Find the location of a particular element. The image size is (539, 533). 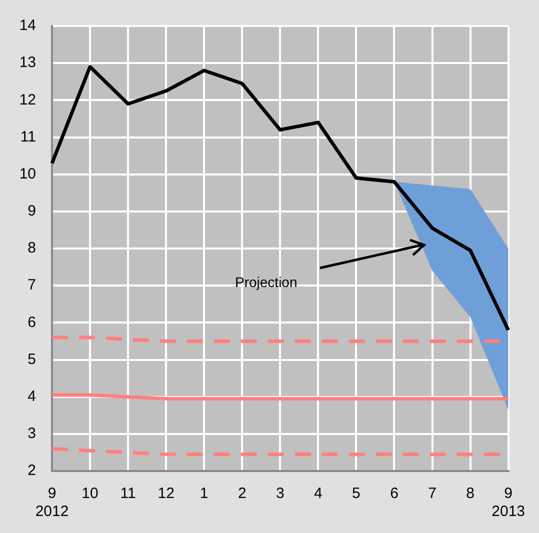

y-tick-label: 5 is located at coordinates (32, 359).